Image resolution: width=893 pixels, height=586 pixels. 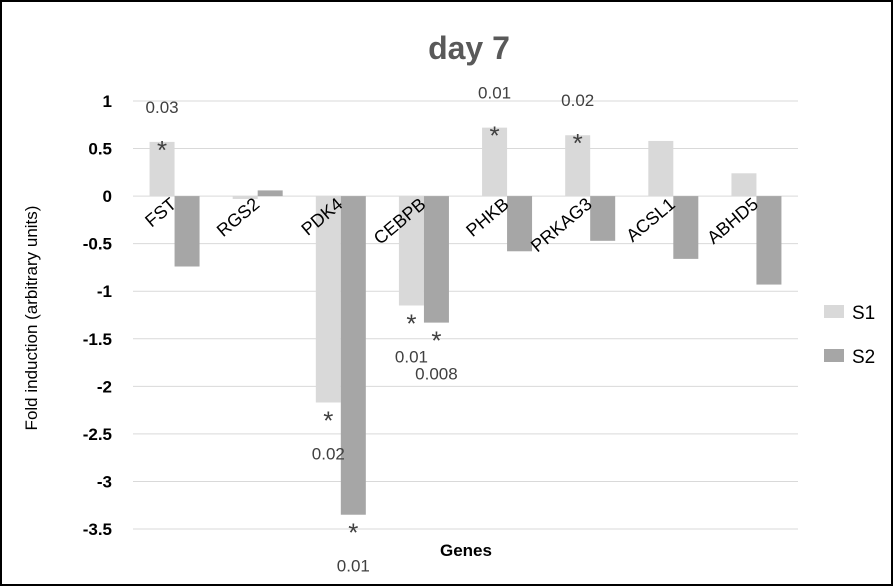 What do you see at coordinates (328, 299) in the screenshot?
I see `bar-s1-pdk4` at bounding box center [328, 299].